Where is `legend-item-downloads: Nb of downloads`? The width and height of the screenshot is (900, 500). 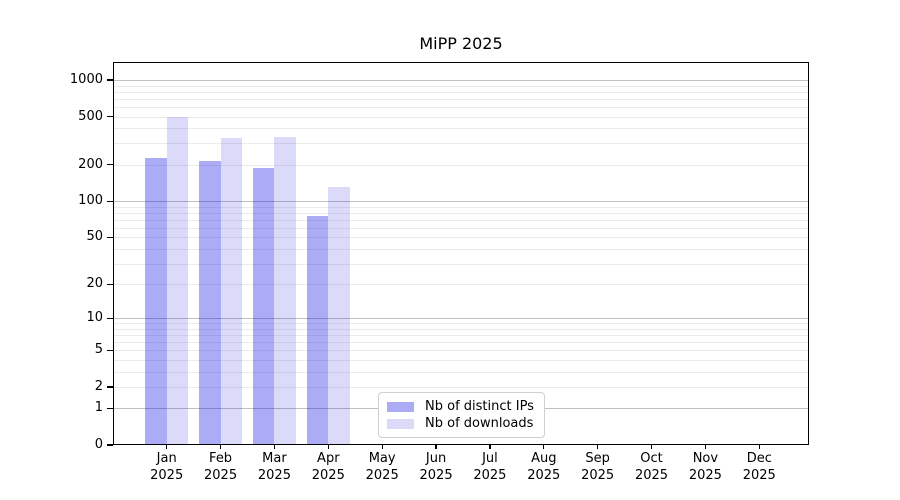
legend-item-downloads: Nb of downloads is located at coordinates (461, 423).